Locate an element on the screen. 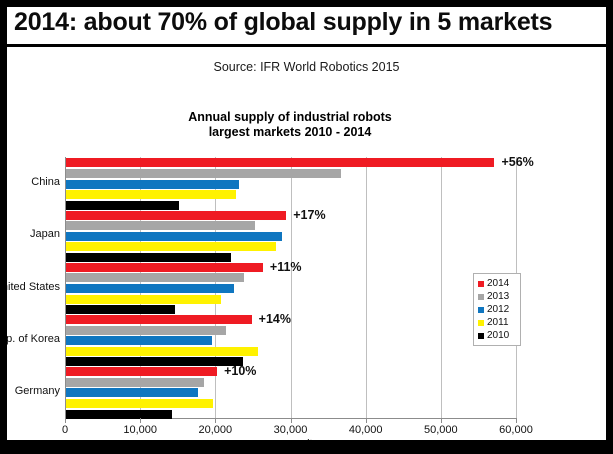 The height and width of the screenshot is (454, 613). bar-rep-of-korea-2012 is located at coordinates (139, 341).